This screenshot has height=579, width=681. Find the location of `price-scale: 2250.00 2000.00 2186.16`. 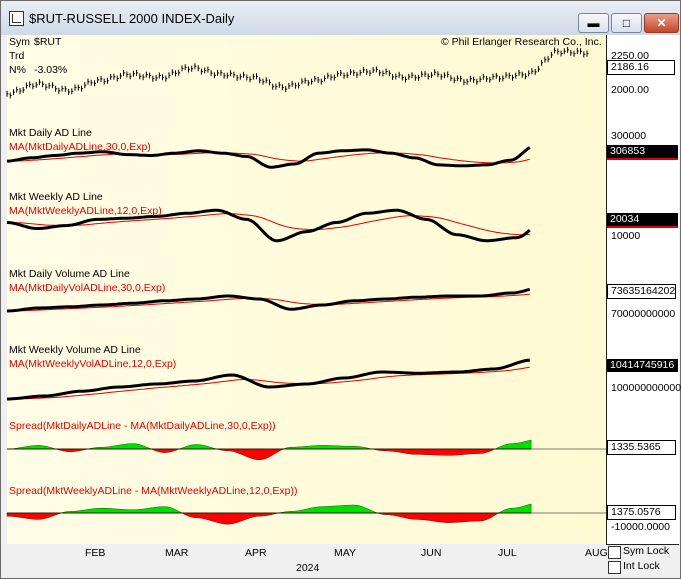

price-scale: 2250.00 2000.00 2186.16 is located at coordinates (642, 80).